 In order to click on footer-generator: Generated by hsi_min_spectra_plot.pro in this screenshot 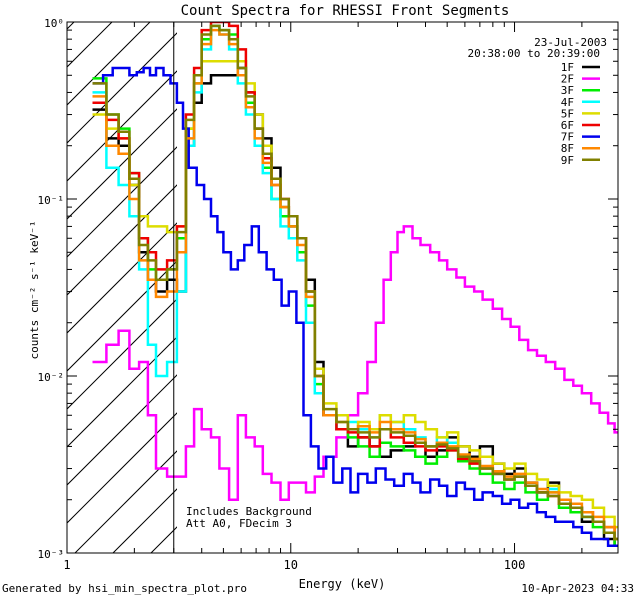, I will do `click(125, 588)`.